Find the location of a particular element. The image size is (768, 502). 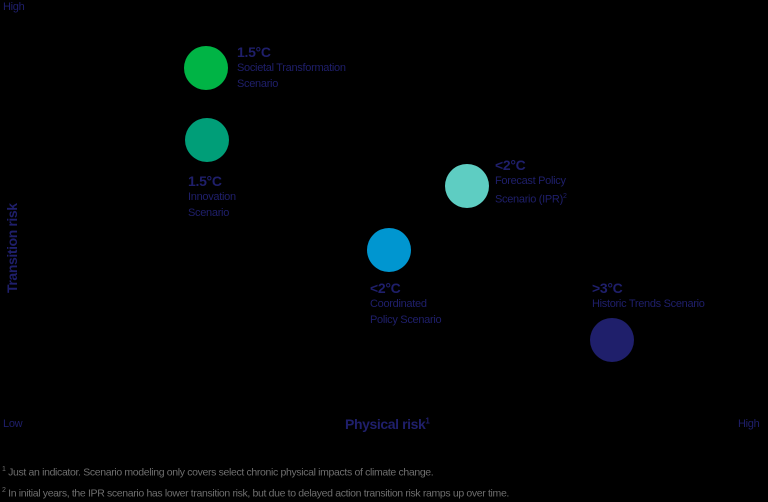

scenario-name-line1: Forecast Policy is located at coordinates (531, 181).